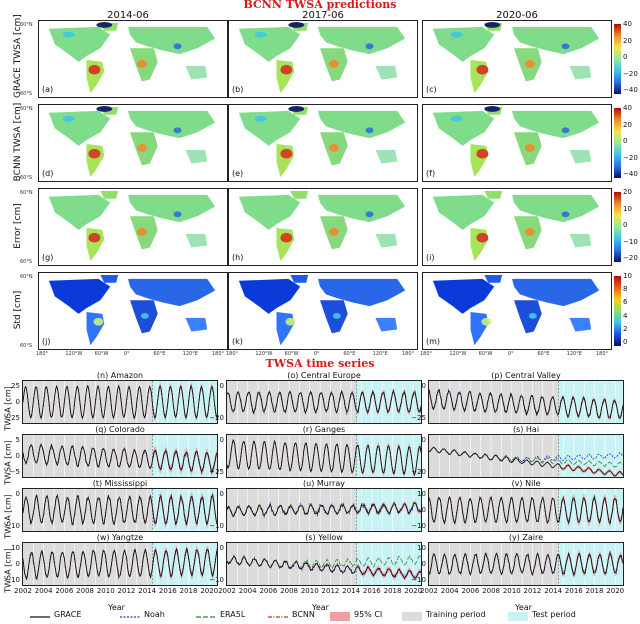 Image resolution: width=640 pixels, height=624 pixels. I want to click on panel-letter: (m), so click(433, 341).